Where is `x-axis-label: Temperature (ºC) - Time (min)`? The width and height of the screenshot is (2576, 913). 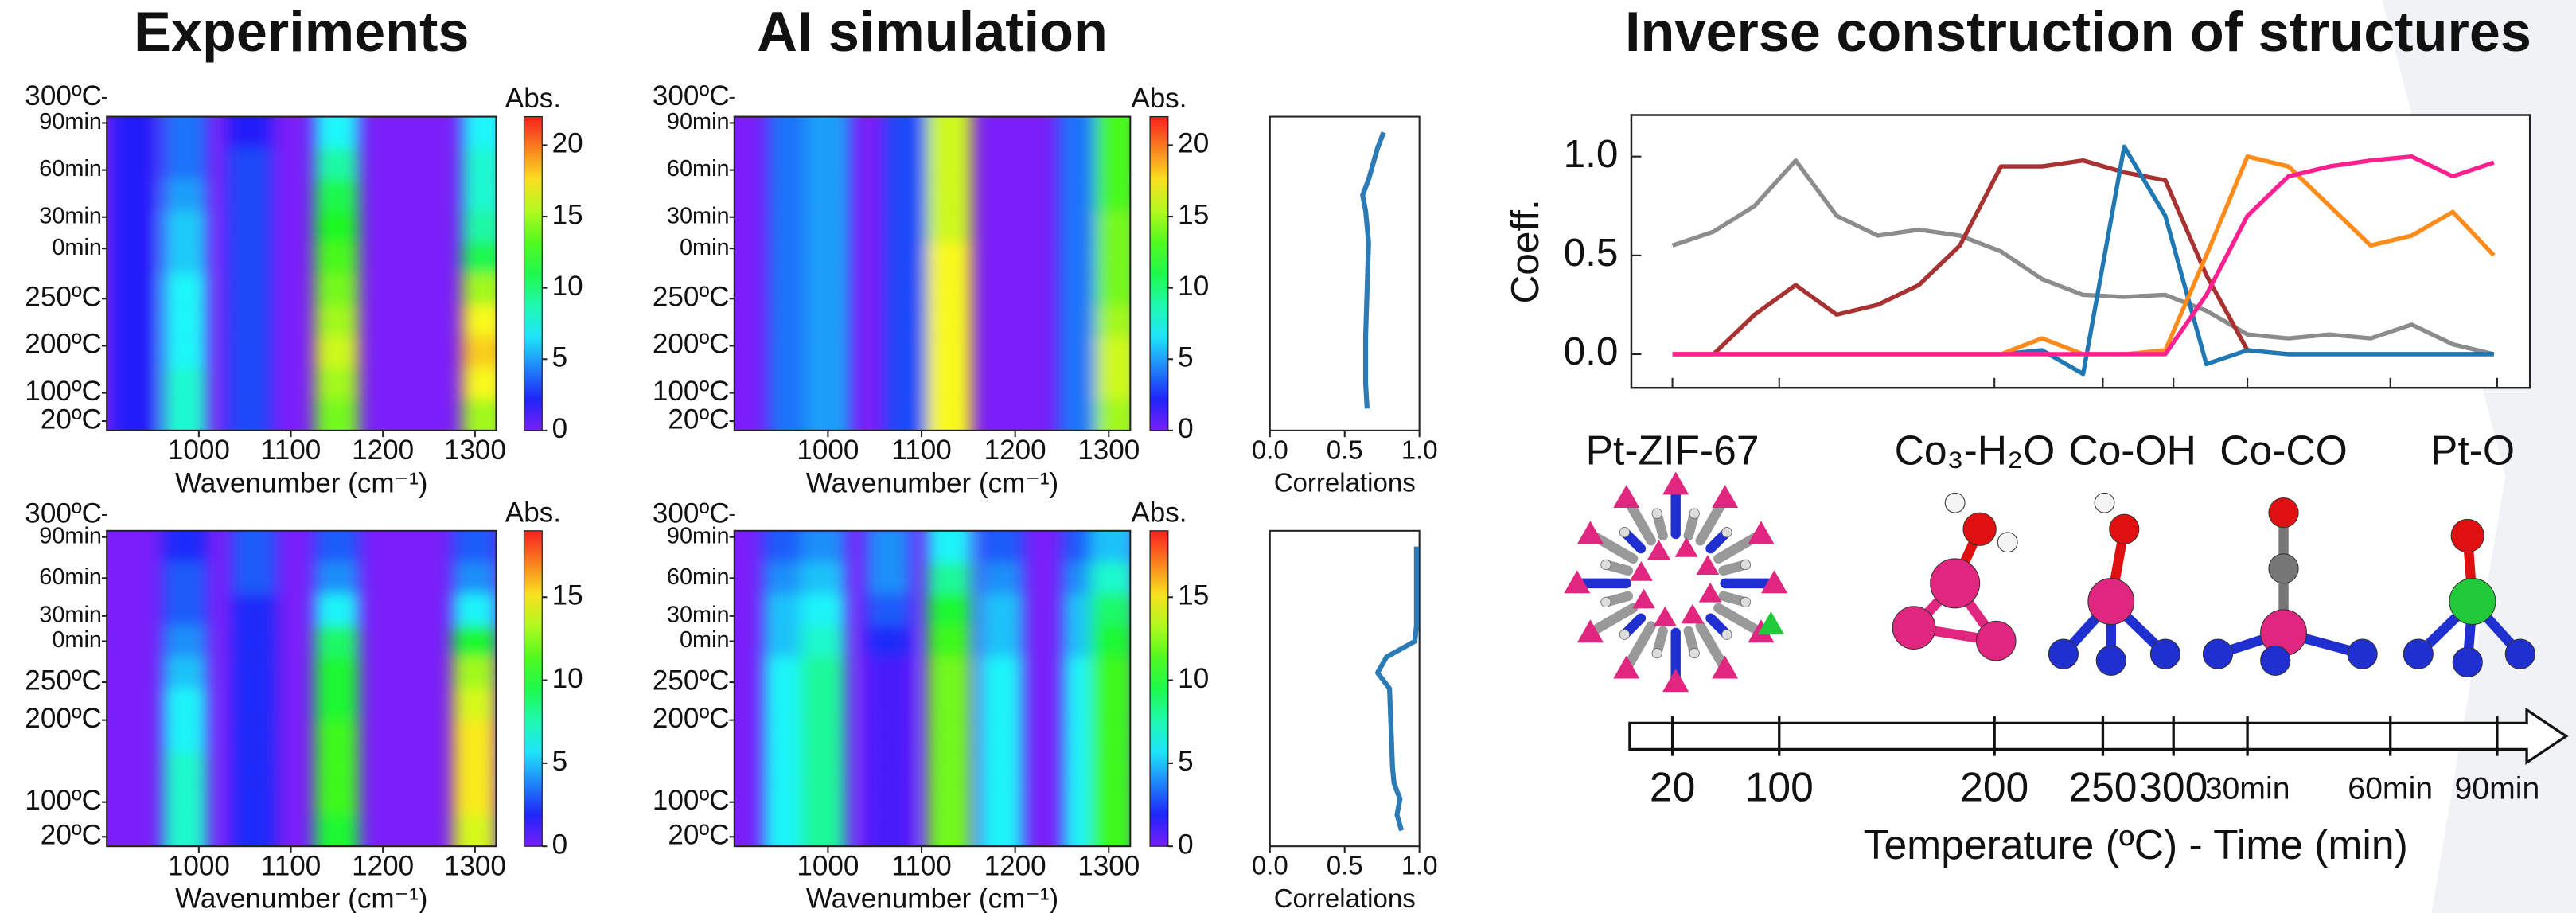
x-axis-label: Temperature (ºC) - Time (min) is located at coordinates (2136, 844).